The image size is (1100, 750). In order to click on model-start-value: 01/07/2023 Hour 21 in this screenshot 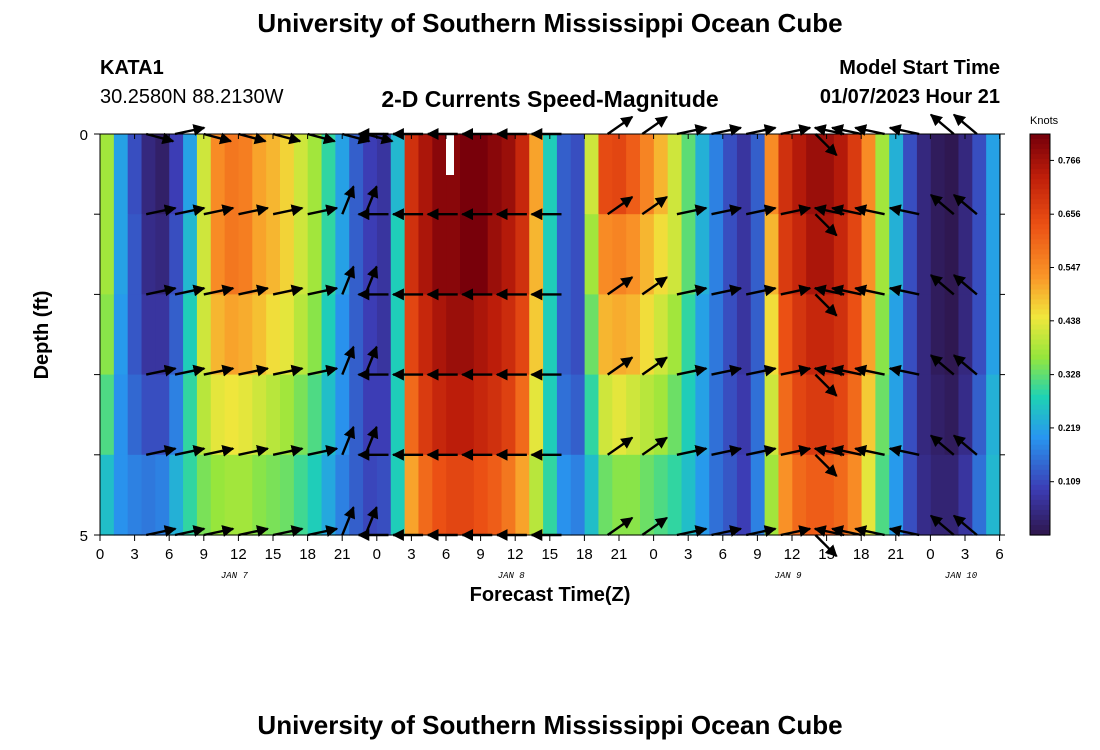, I will do `click(909, 97)`.